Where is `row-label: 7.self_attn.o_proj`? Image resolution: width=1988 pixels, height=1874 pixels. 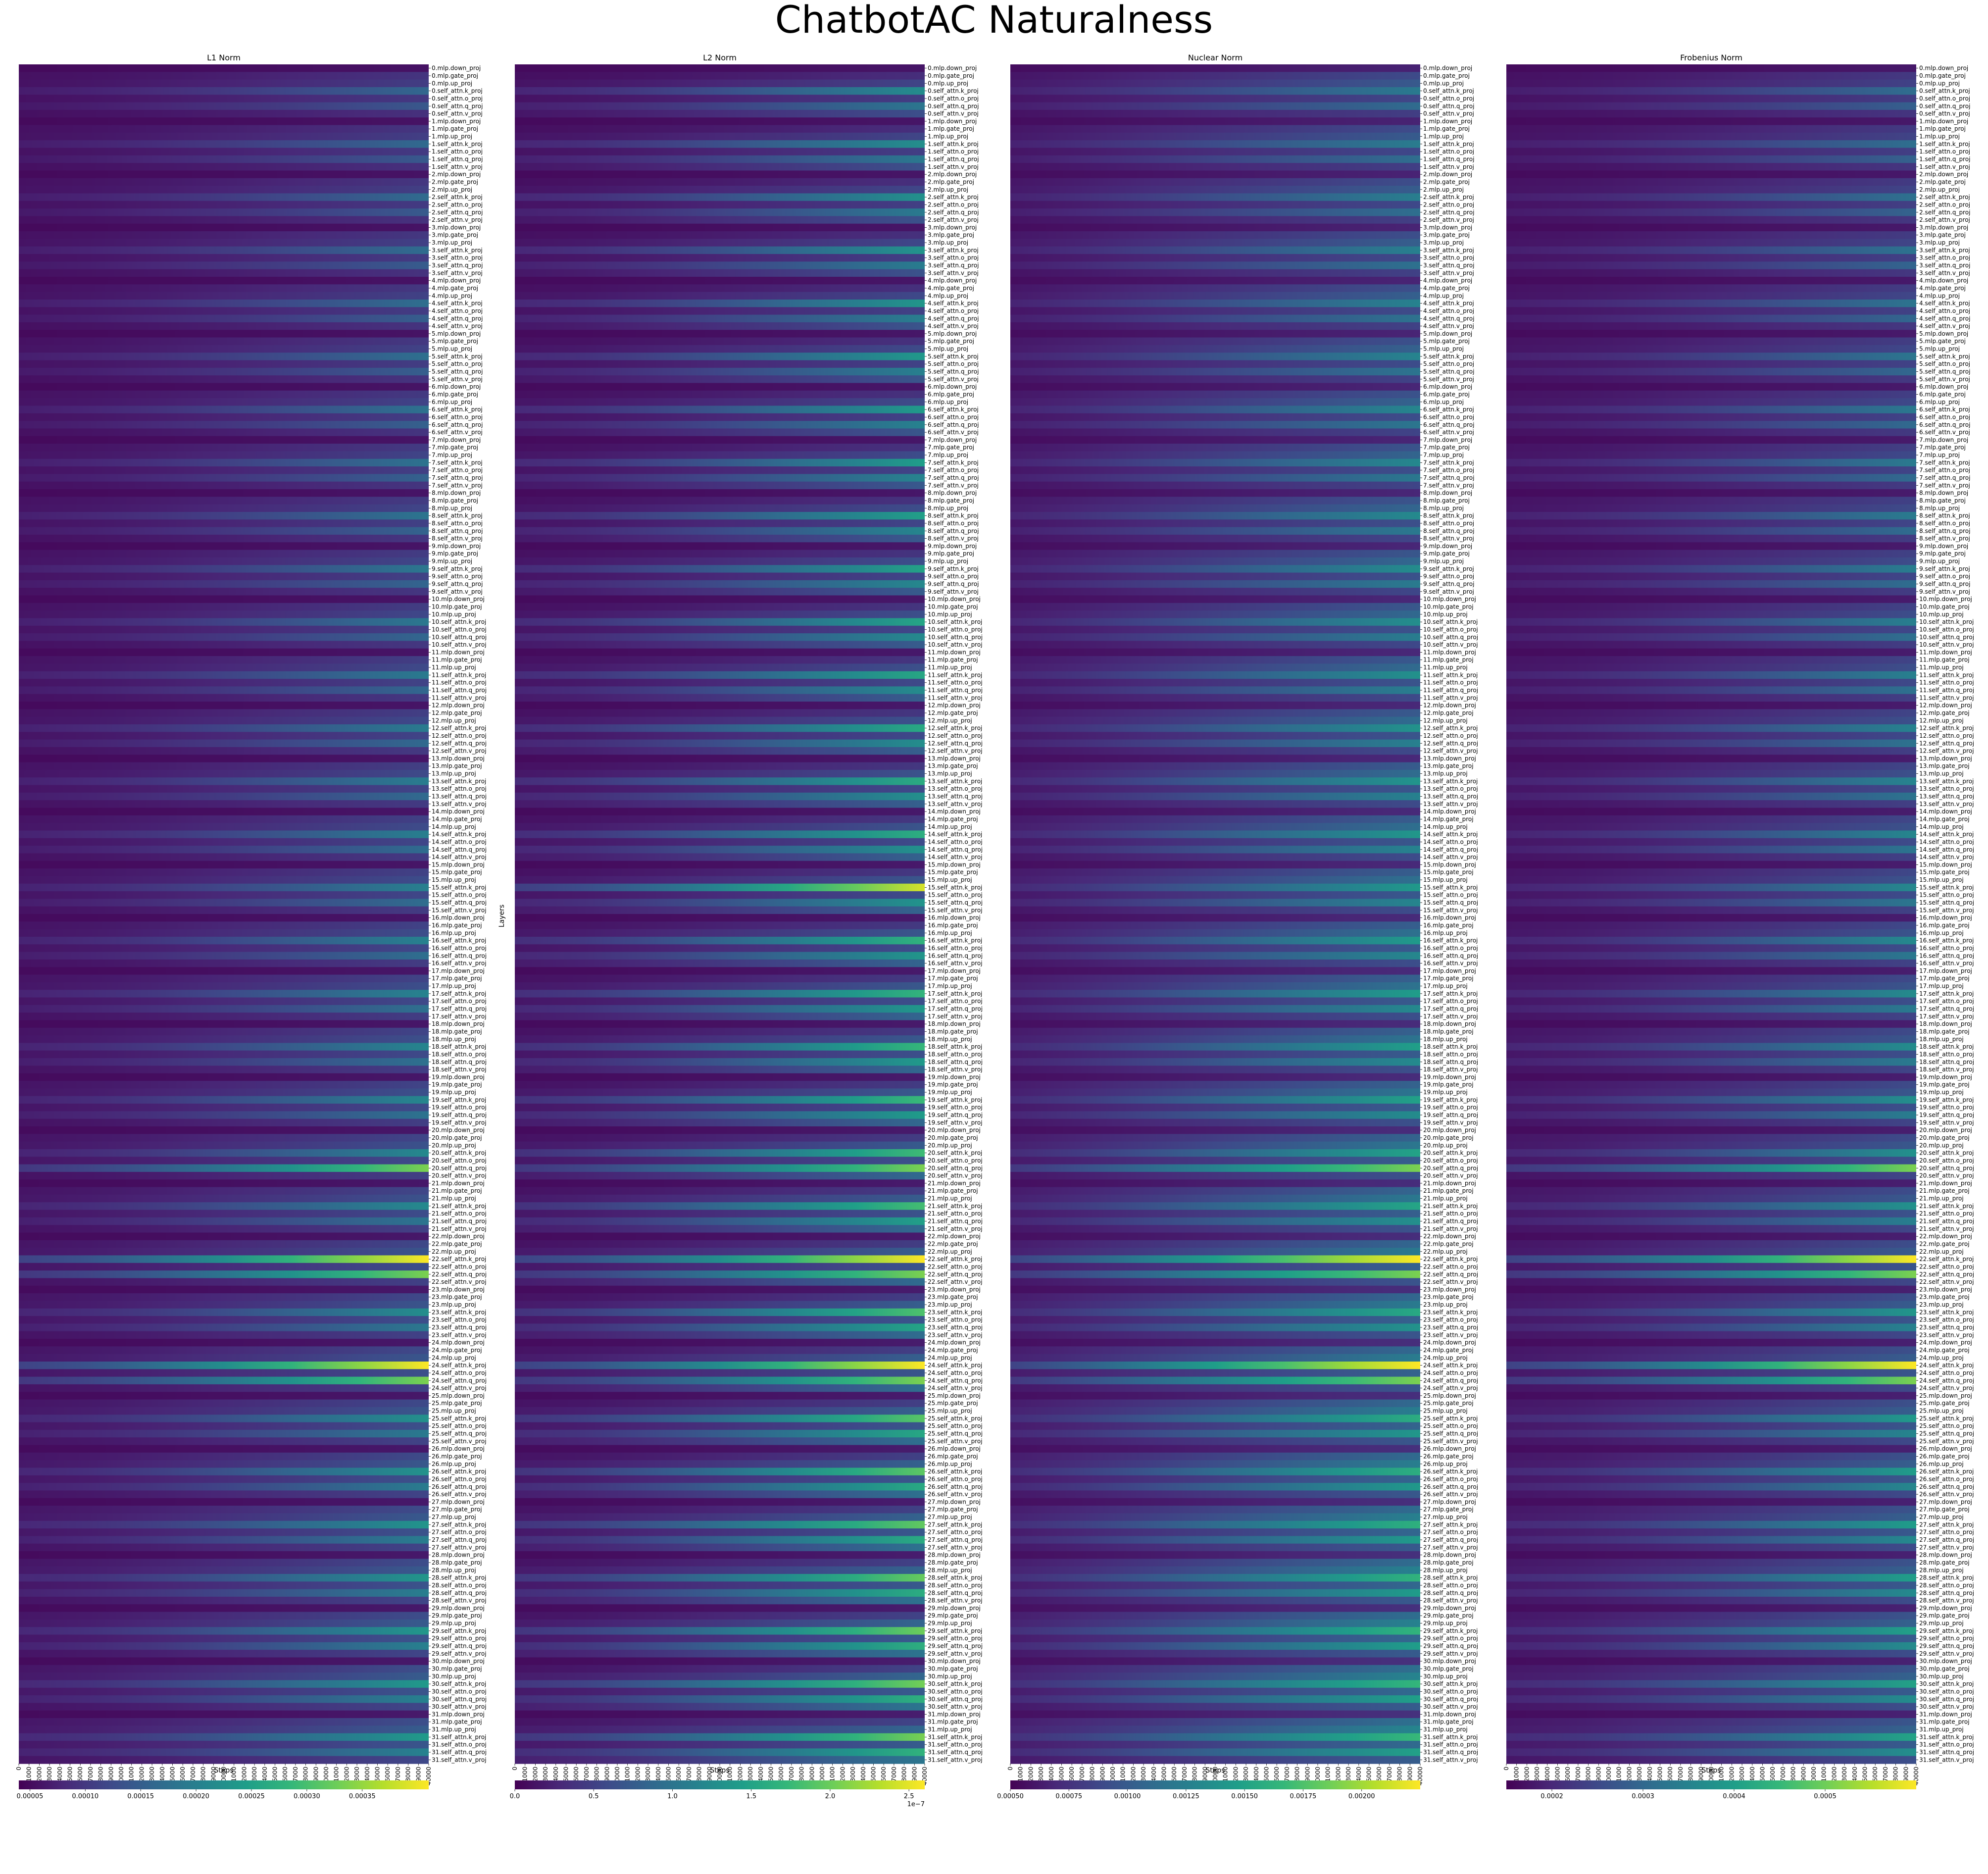 row-label: 7.self_attn.o_proj is located at coordinates (953, 470).